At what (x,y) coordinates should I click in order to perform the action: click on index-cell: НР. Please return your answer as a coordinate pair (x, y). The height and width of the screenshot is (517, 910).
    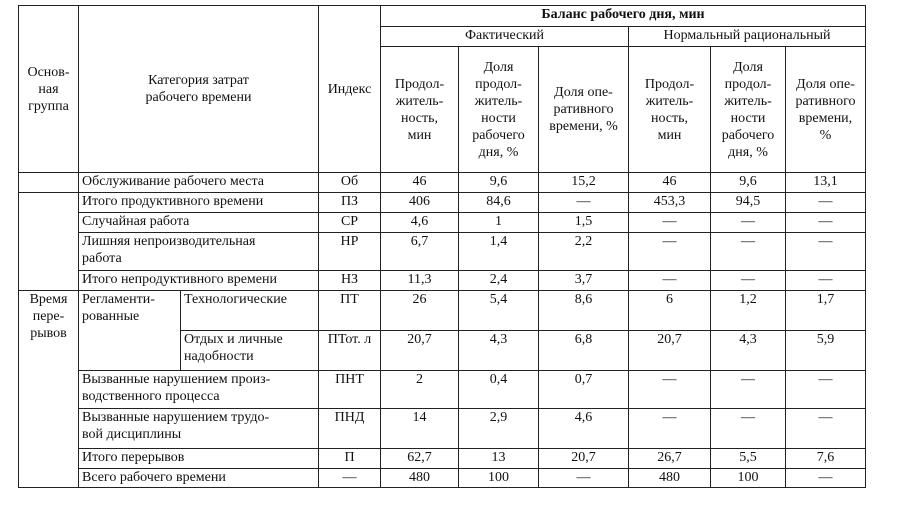
    Looking at the image, I should click on (349, 251).